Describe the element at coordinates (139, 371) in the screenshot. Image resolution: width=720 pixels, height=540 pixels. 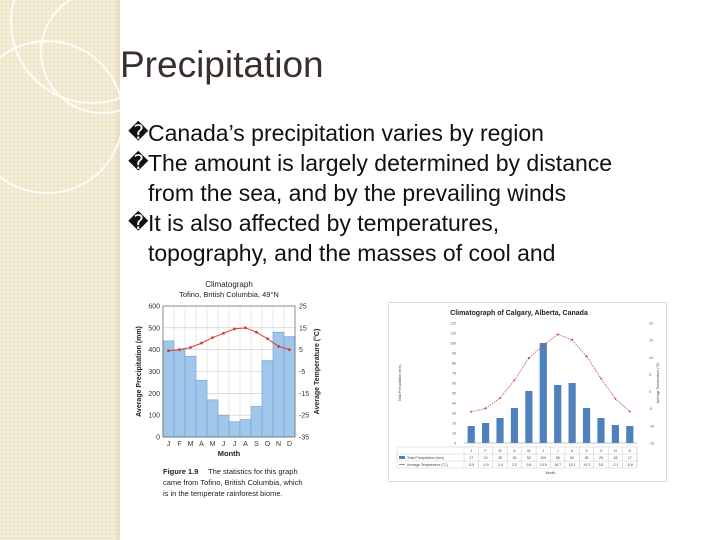
I see `y-axis-label: Average Precipitation (mm)` at that location.